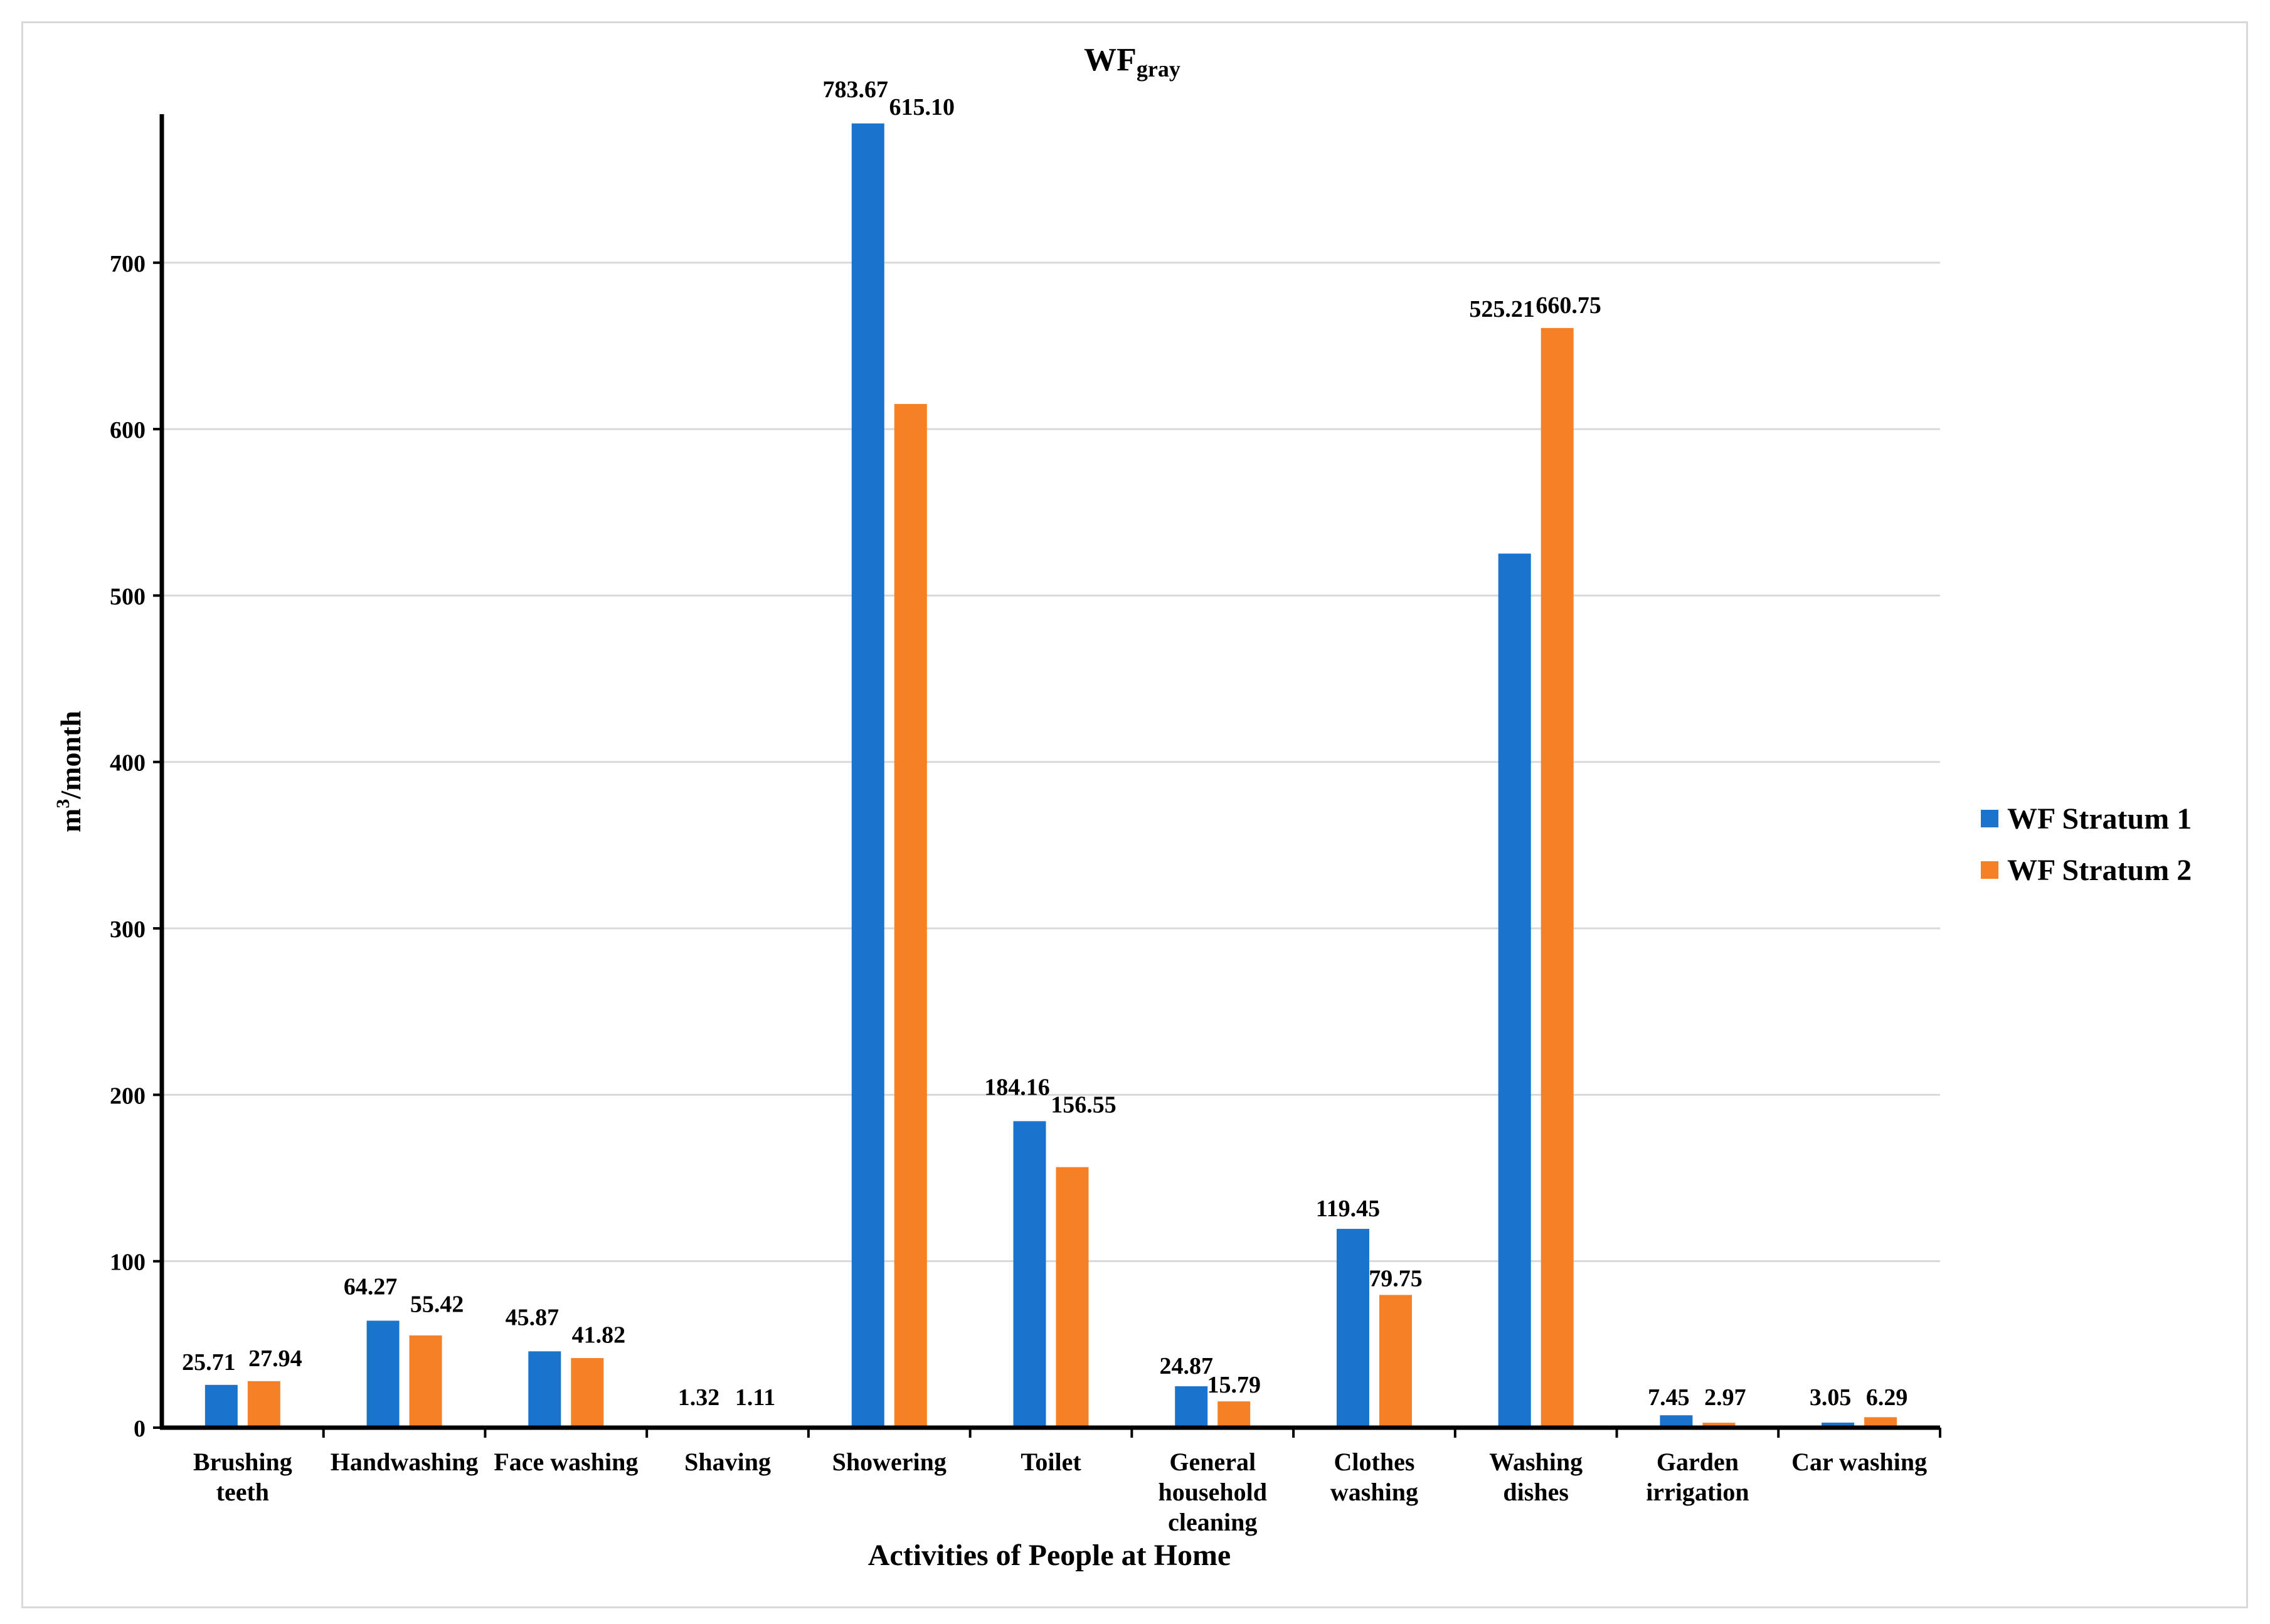 This screenshot has width=2270, height=1624. What do you see at coordinates (128, 1263) in the screenshot?
I see `y-tick-label: 100` at bounding box center [128, 1263].